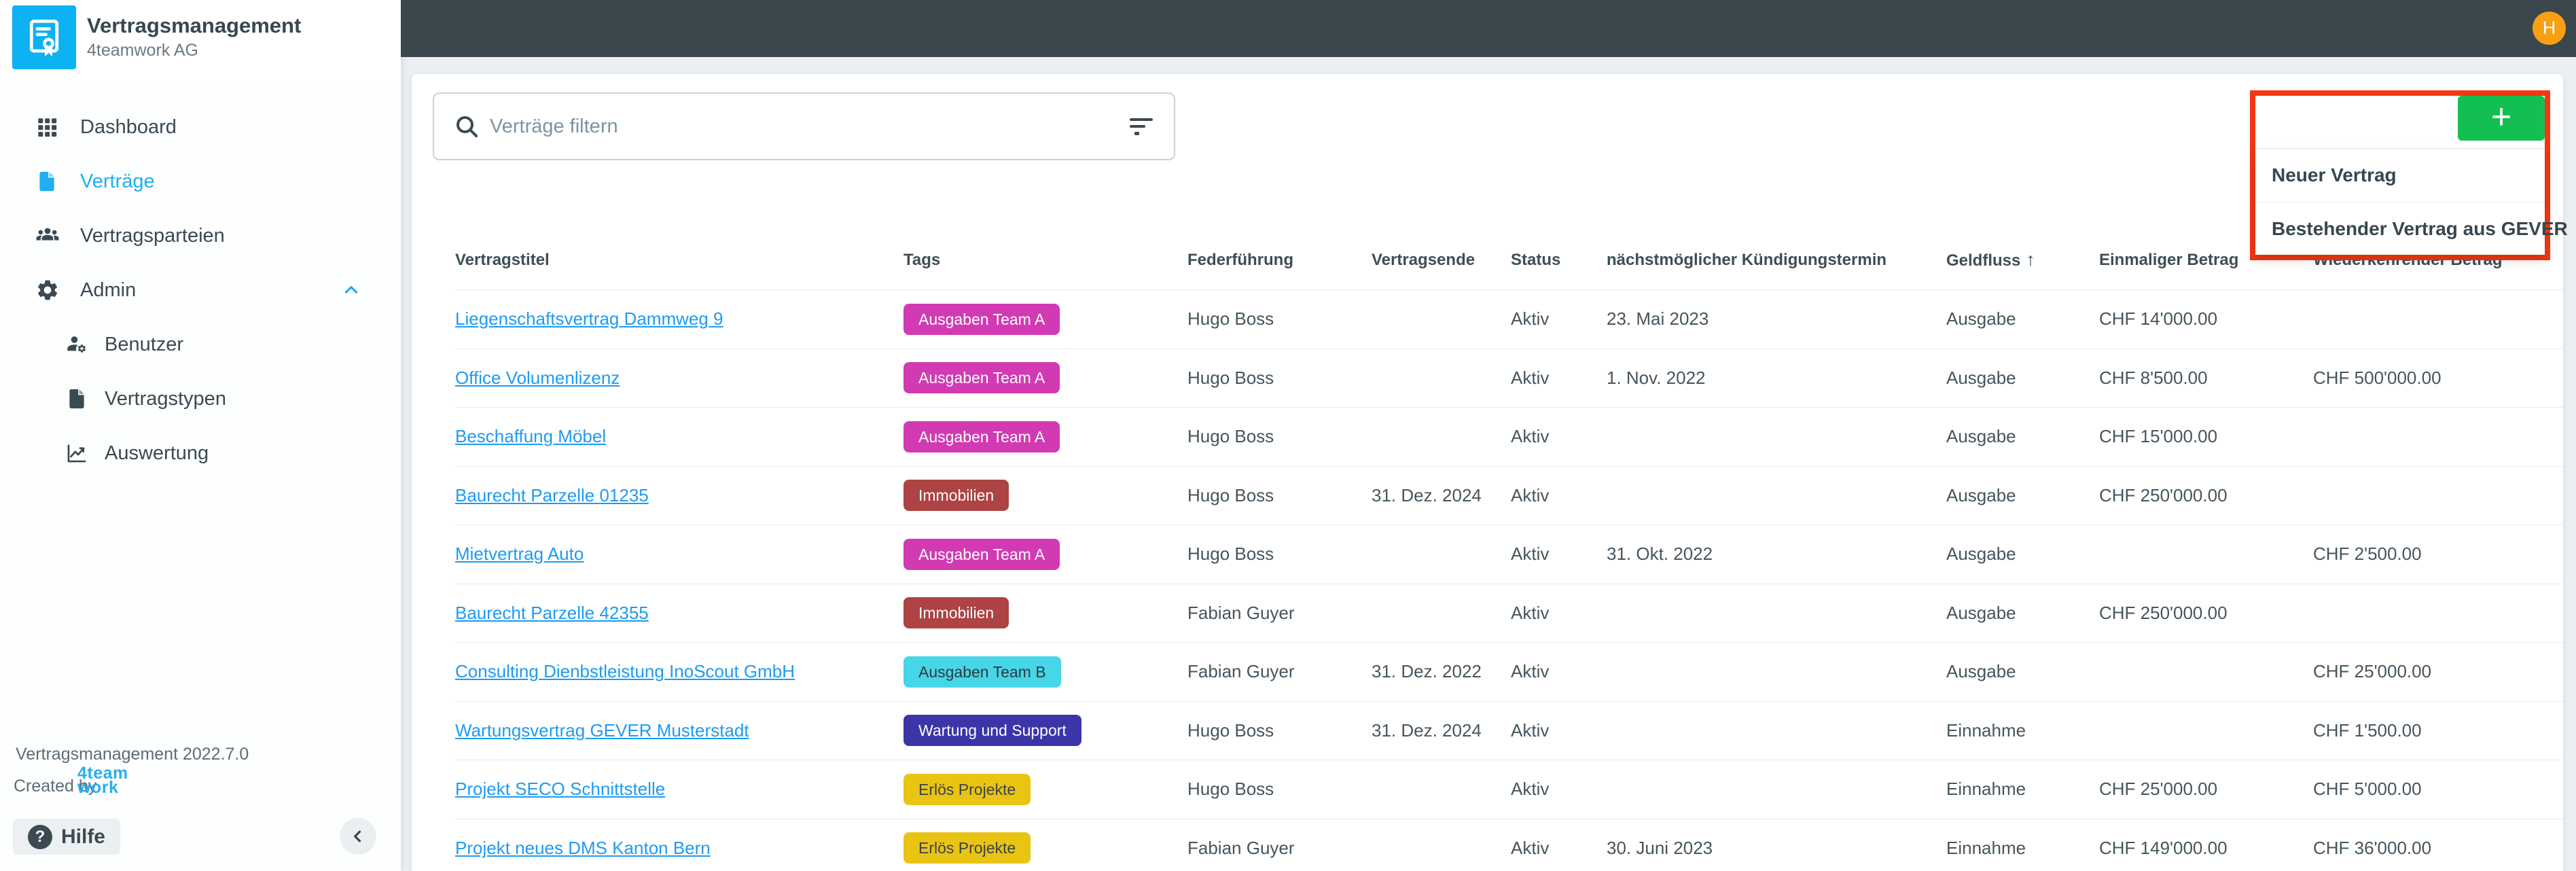 This screenshot has height=871, width=2576. Describe the element at coordinates (76, 453) in the screenshot. I see `chart-icon` at that location.